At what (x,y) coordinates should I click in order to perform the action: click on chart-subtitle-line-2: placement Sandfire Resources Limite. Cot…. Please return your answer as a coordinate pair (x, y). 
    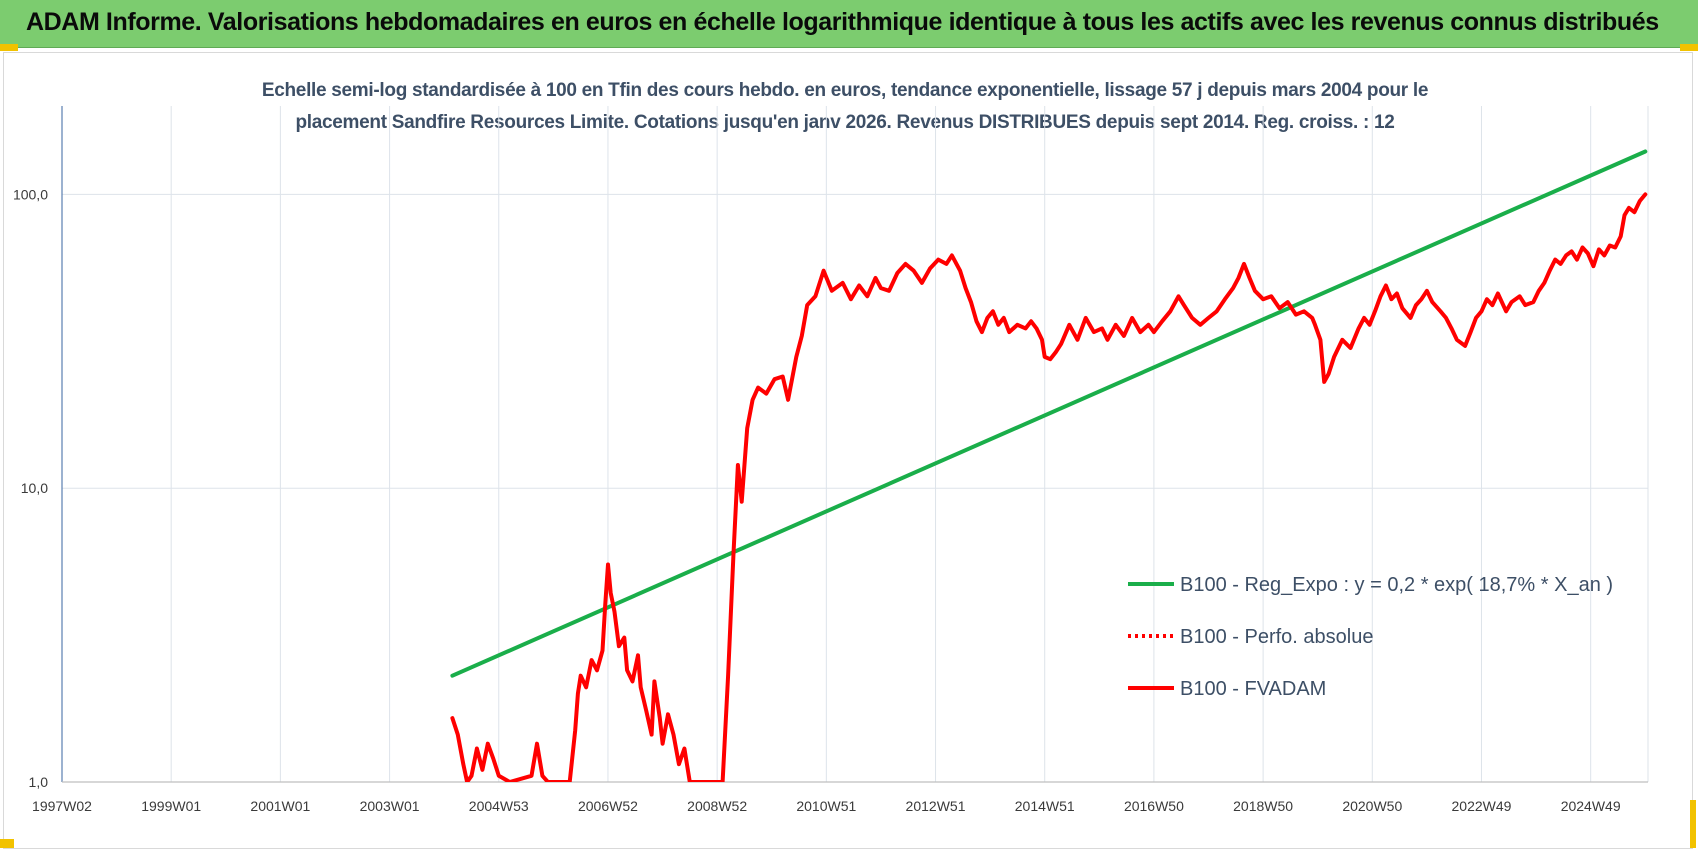
    Looking at the image, I should click on (845, 122).